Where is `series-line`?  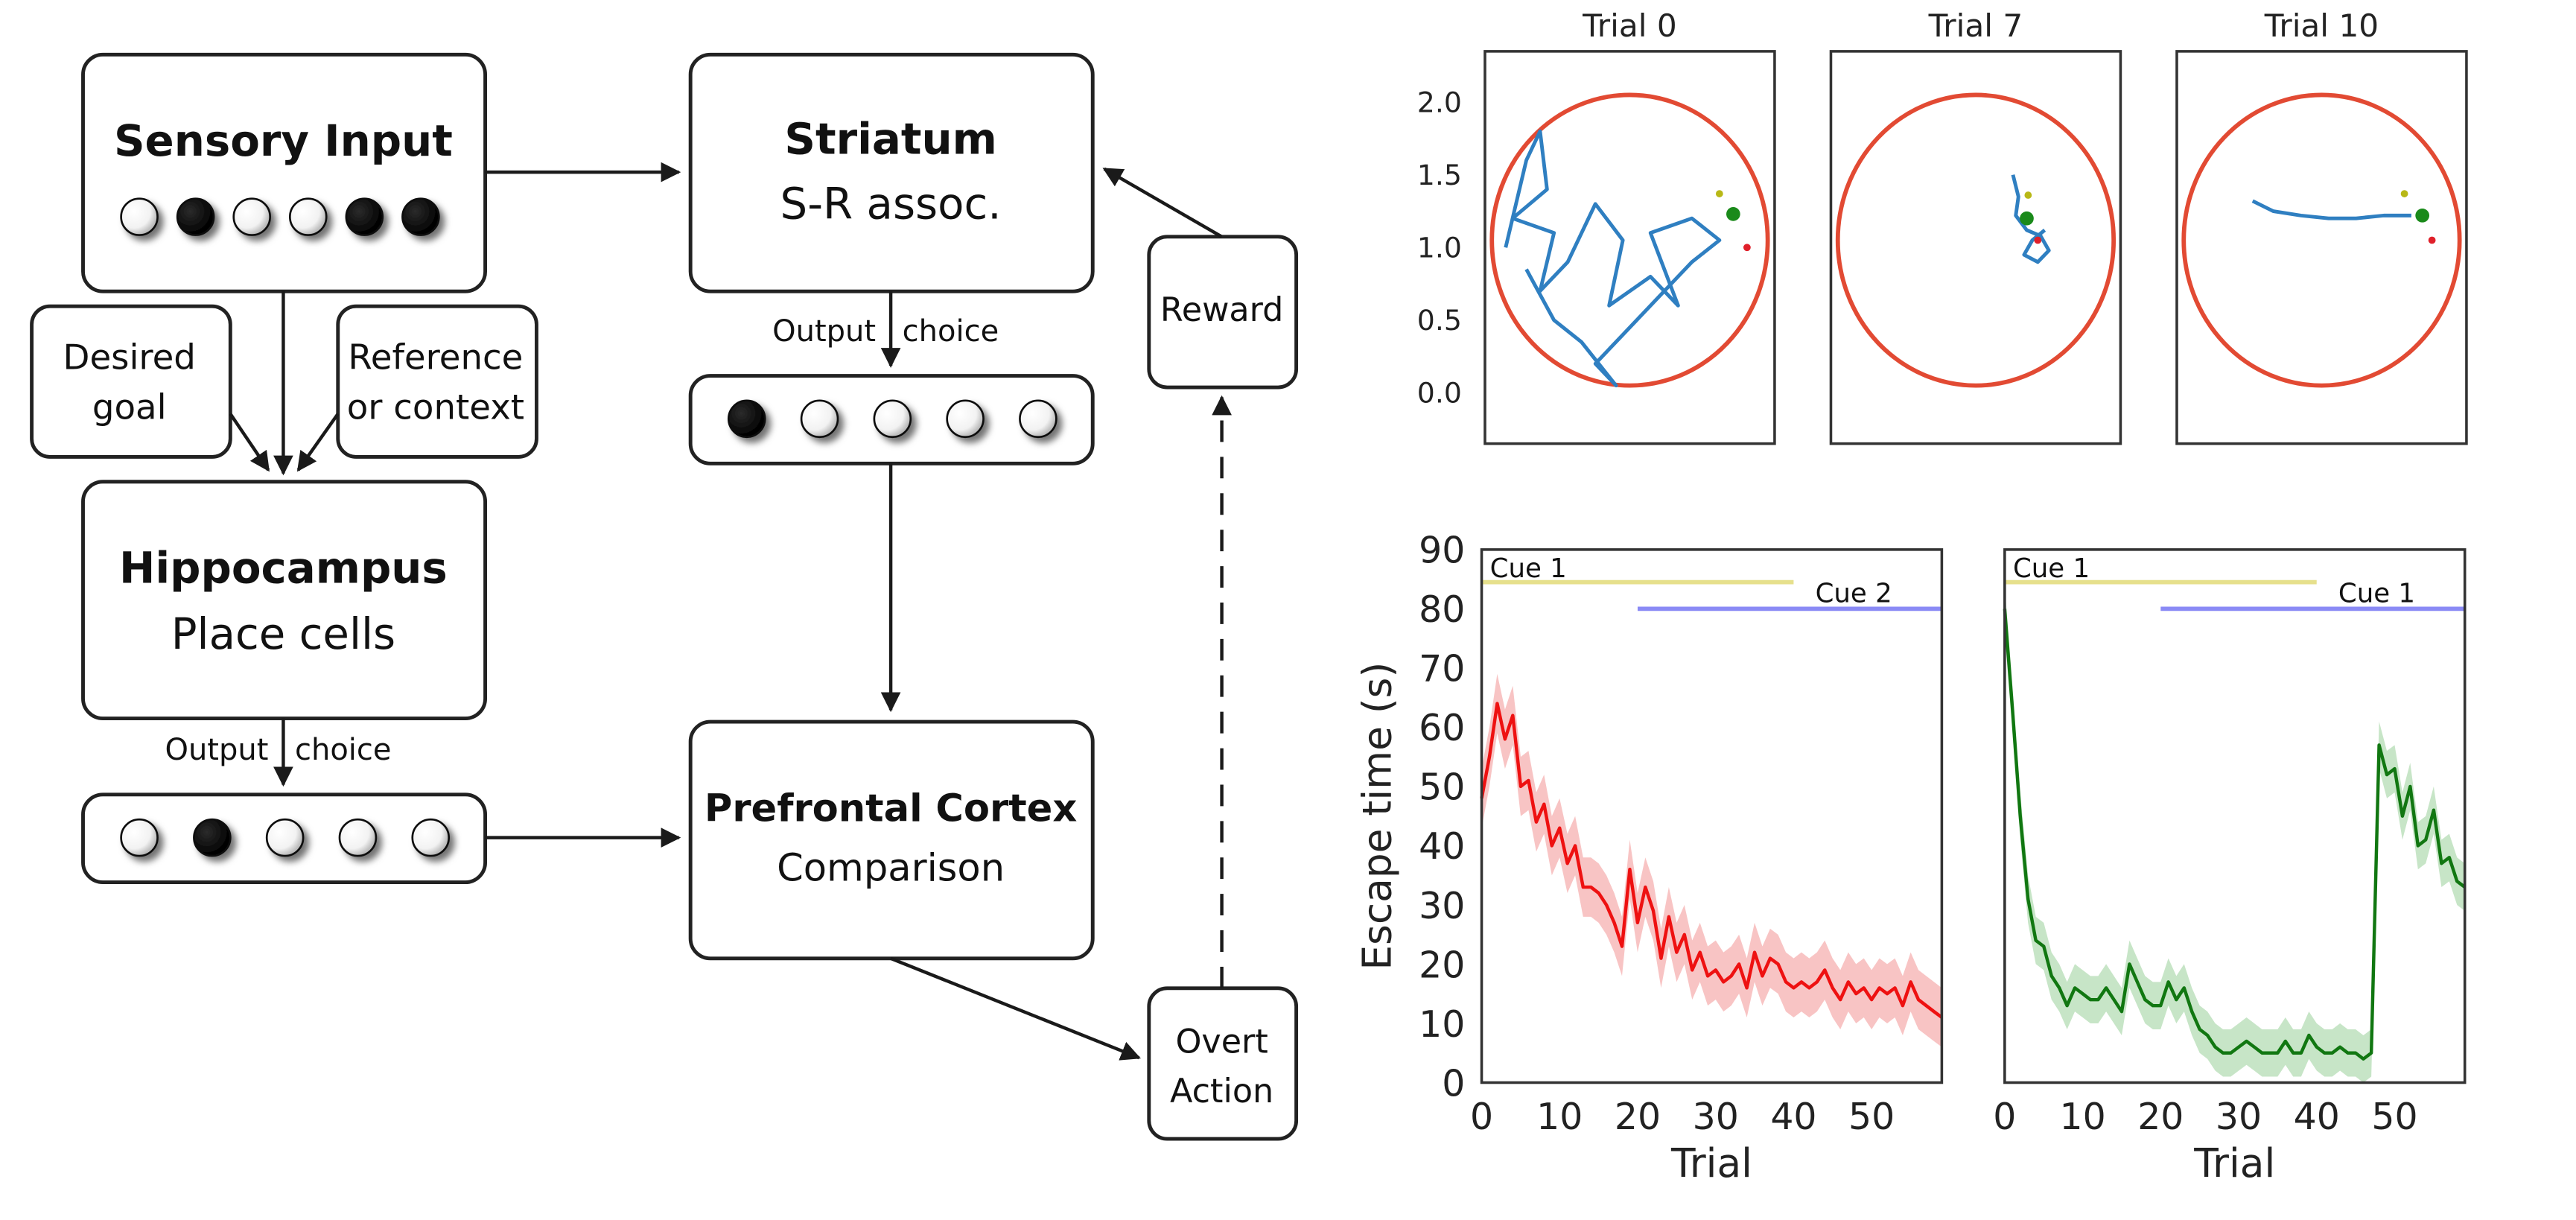
series-line is located at coordinates (1711, 860).